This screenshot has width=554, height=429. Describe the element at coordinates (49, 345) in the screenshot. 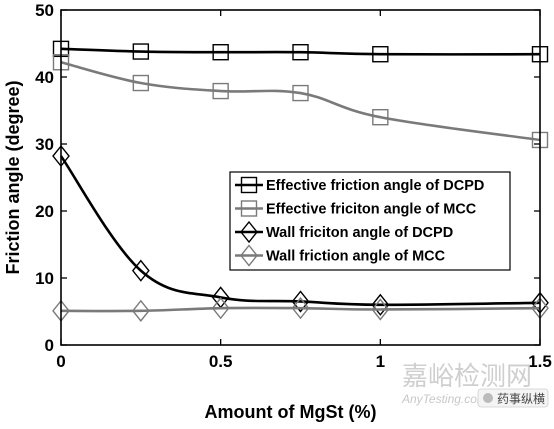

I see `y-tick-label: 0` at that location.